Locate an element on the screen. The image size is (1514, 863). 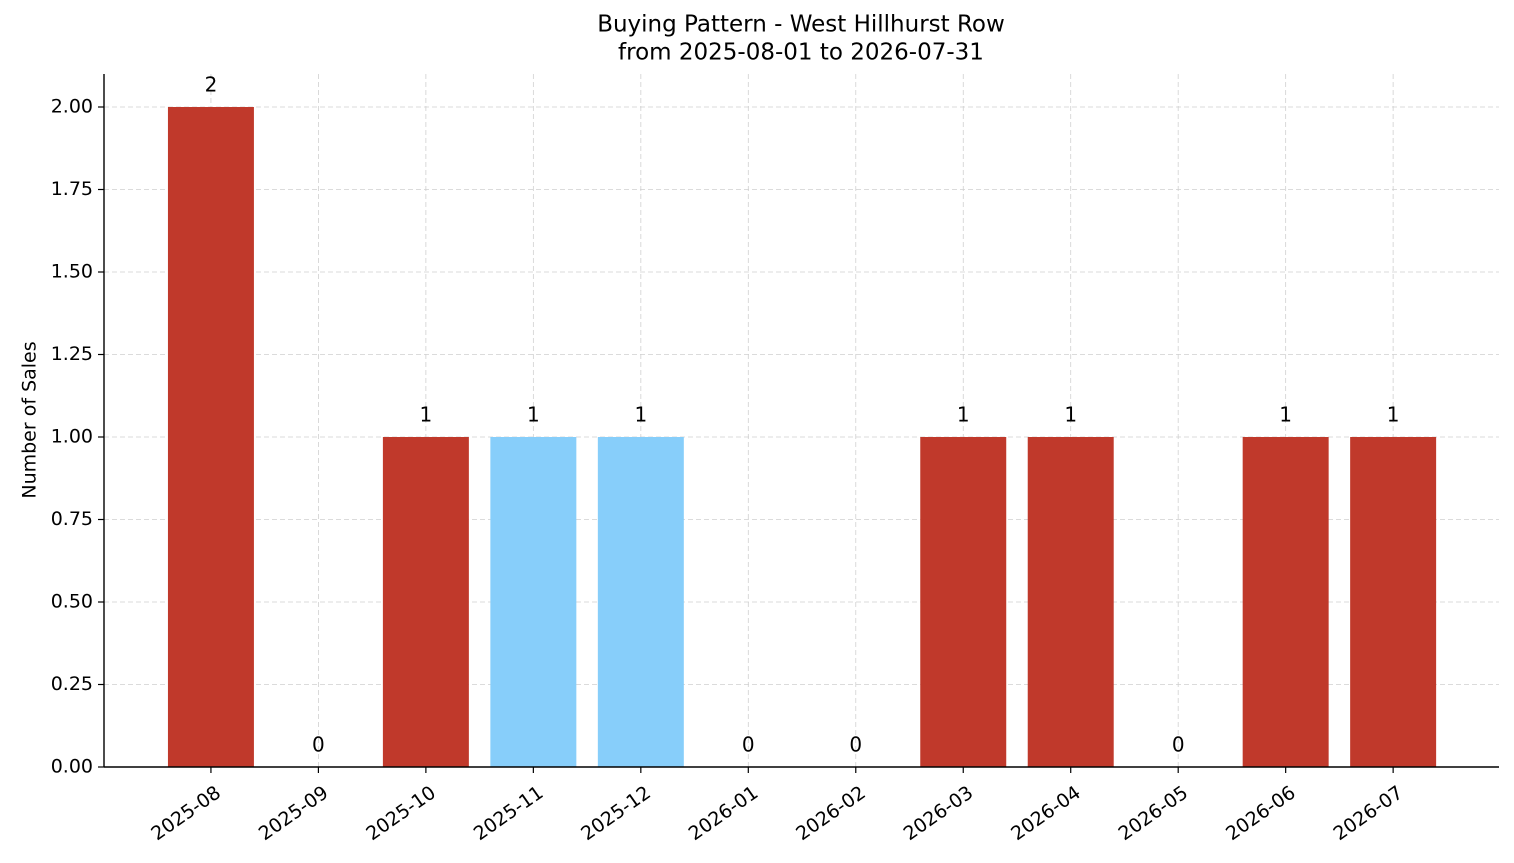
y-tick-label: 2.00 is located at coordinates (72, 107).